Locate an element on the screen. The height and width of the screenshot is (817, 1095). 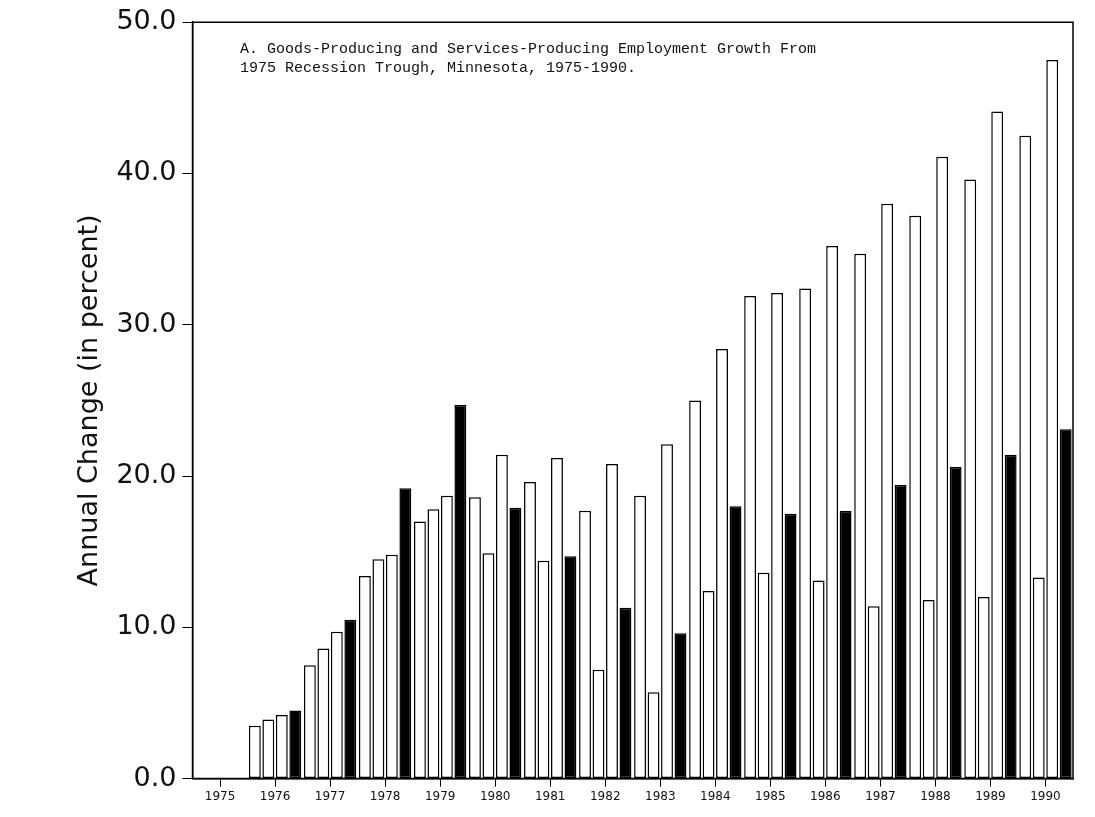
y-tick-label: 0.0 is located at coordinates (155, 776).